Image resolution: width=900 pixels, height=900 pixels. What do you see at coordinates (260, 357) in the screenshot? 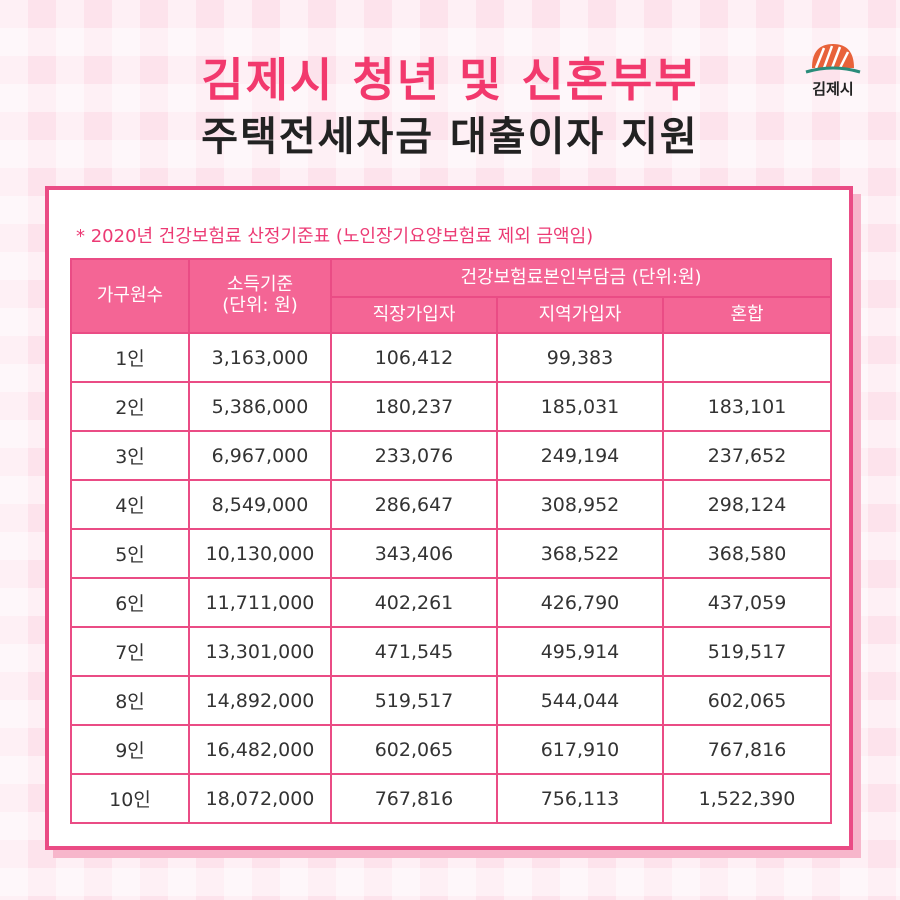
I see `cell-income: 3,163,000` at bounding box center [260, 357].